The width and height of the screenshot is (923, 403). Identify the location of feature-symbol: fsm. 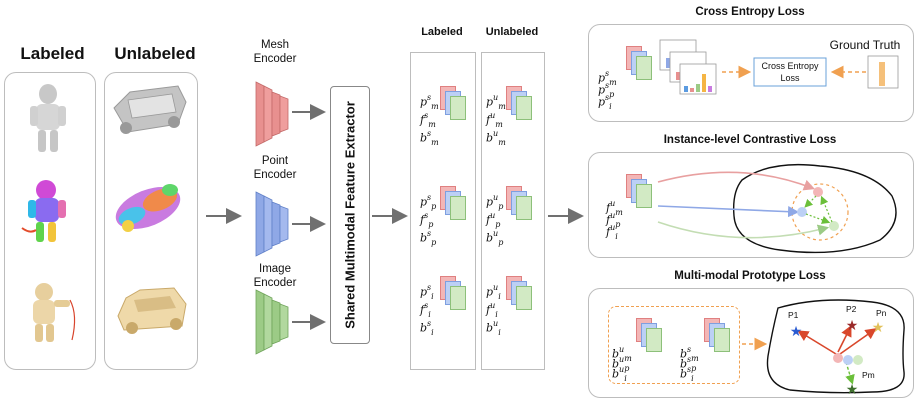
(428, 120).